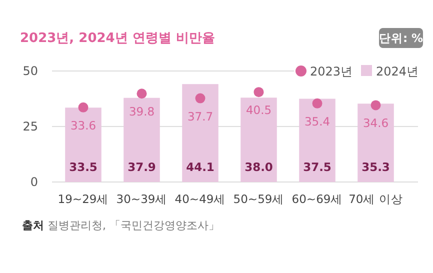  Describe the element at coordinates (30, 71) in the screenshot. I see `y-tick-label: 50` at that location.